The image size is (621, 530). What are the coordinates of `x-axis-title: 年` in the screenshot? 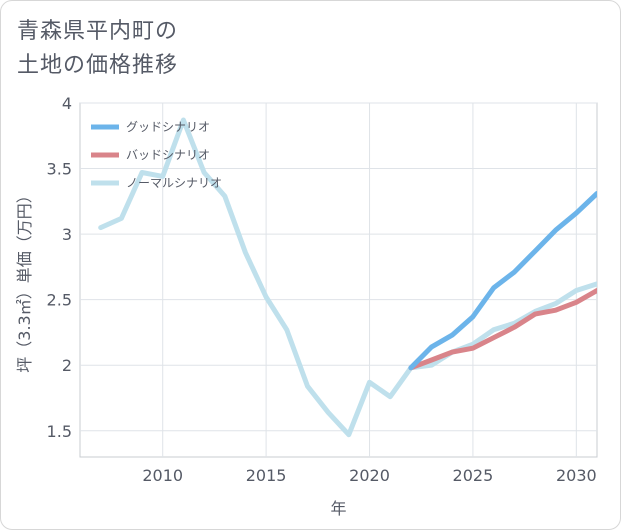 It's located at (338, 508).